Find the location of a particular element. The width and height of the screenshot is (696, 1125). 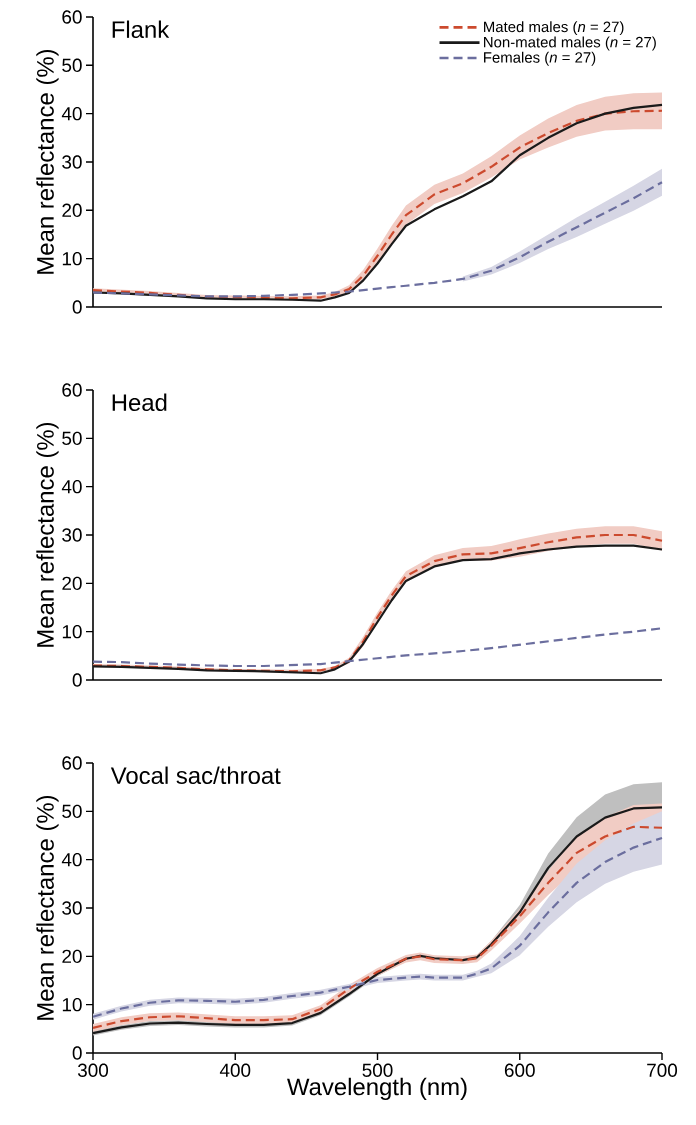

x-tick-label: 300 is located at coordinates (93, 1070).